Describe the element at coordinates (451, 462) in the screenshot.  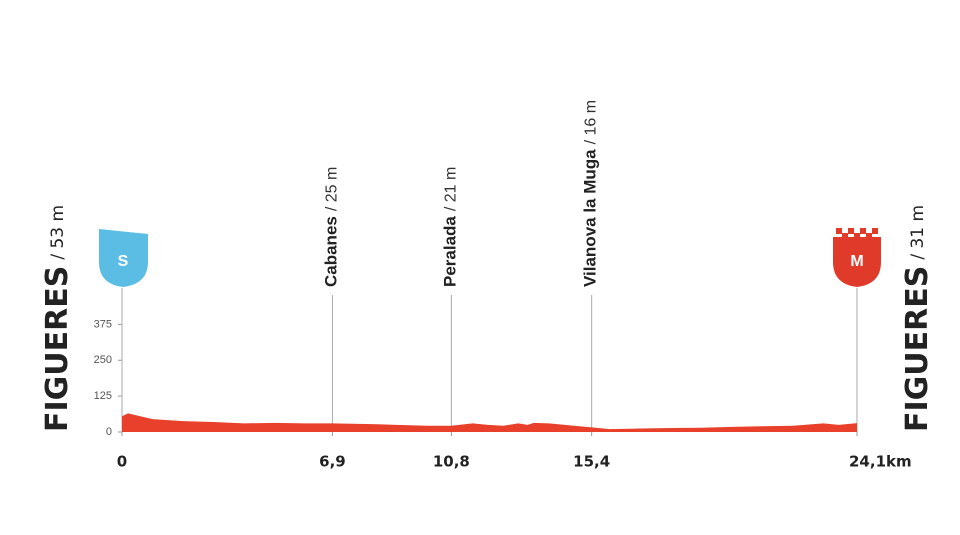
I see `x-tick-label: 10,8` at that location.